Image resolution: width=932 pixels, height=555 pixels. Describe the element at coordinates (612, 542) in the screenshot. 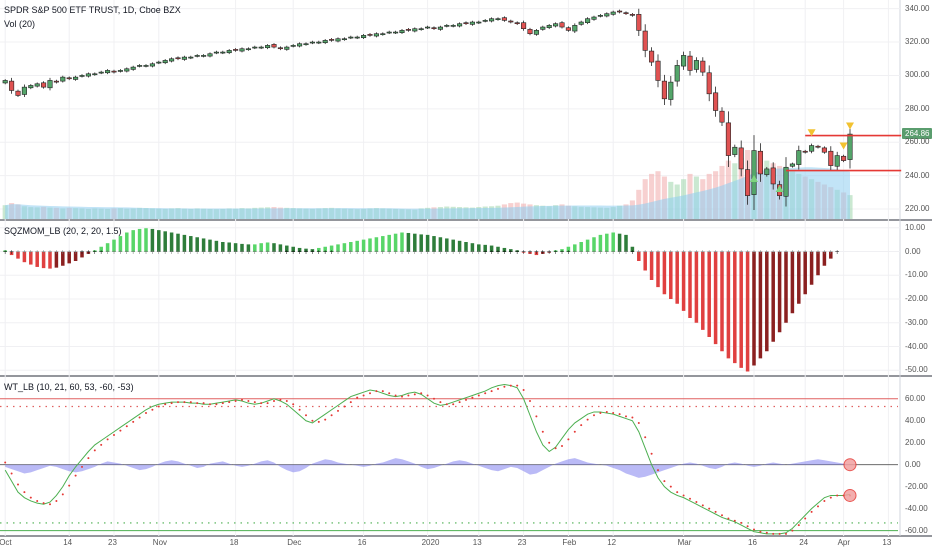

I see `x-axis-tick-label: 12` at that location.